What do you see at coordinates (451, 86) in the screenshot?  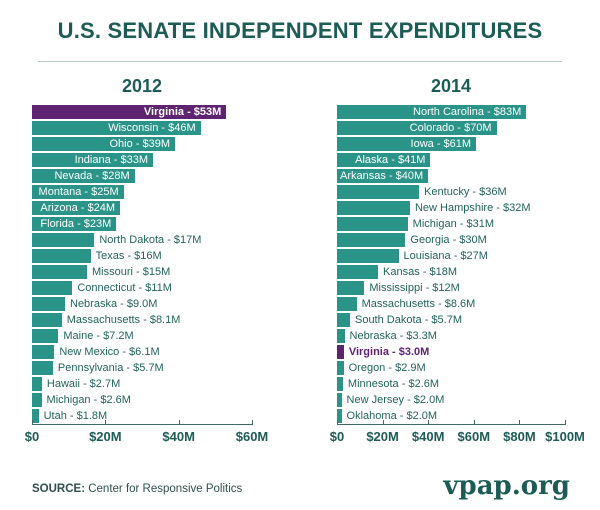 I see `chart-year-title: 2014` at bounding box center [451, 86].